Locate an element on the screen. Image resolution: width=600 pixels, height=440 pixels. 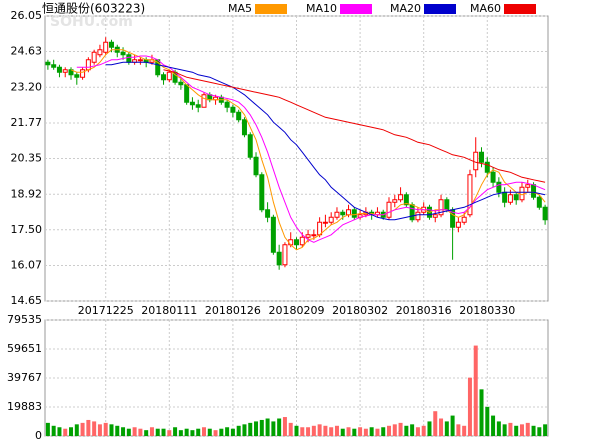
volume-tick-label: 59651 is located at coordinates (24, 348).